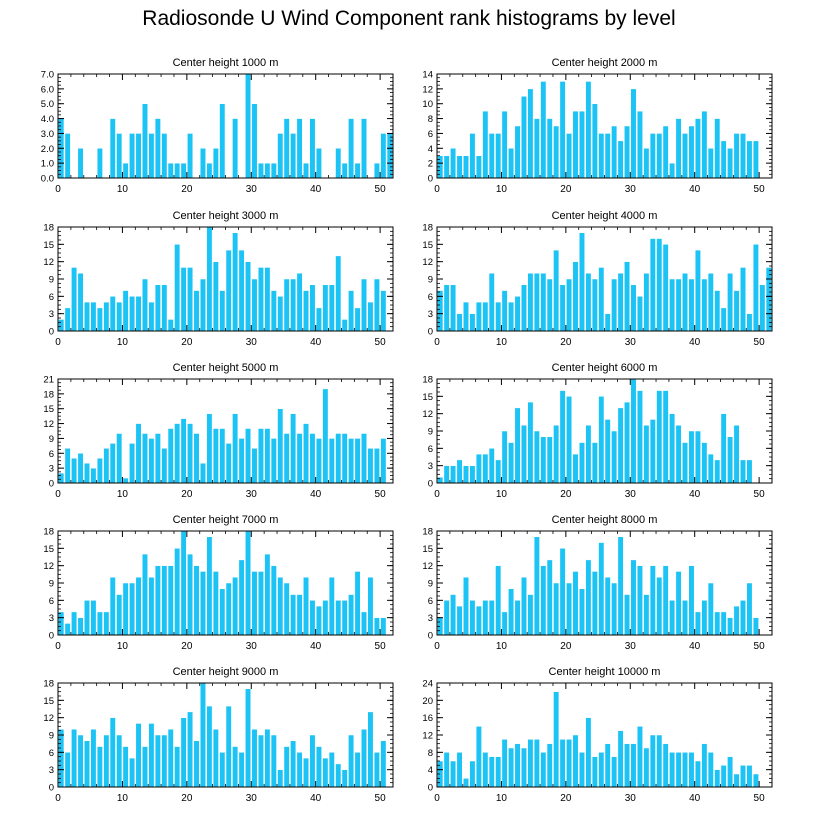 This screenshot has width=818, height=824. What do you see at coordinates (430, 179) in the screenshot?
I see `y-tick-label: 0` at bounding box center [430, 179].